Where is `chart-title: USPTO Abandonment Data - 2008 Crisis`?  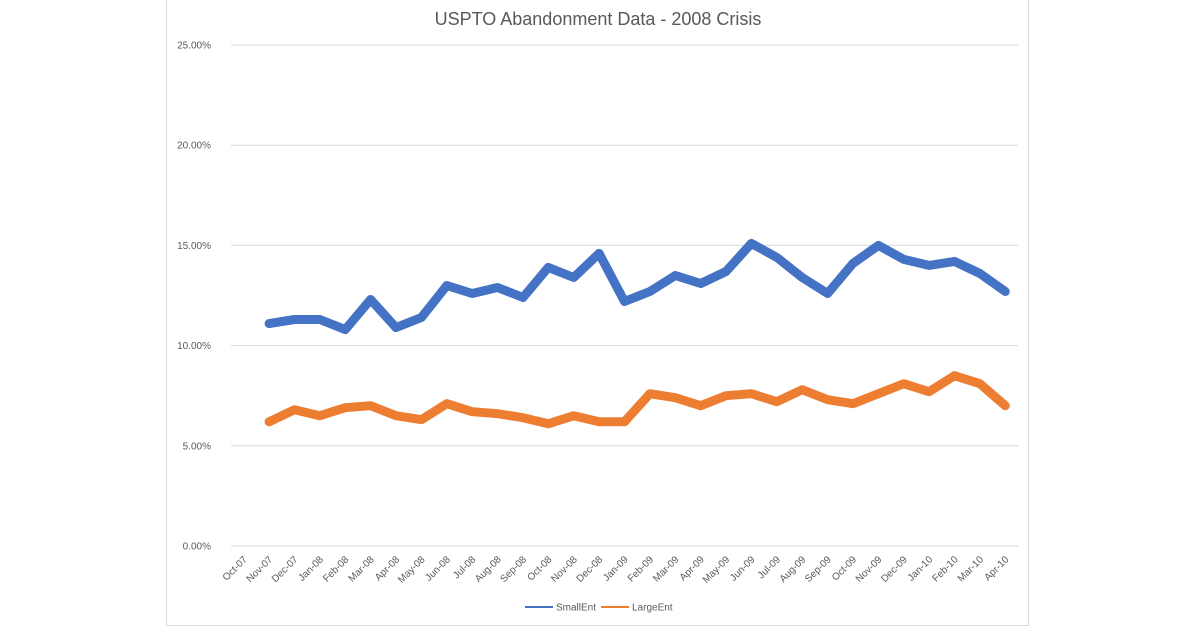
chart-title: USPTO Abandonment Data - 2008 Crisis is located at coordinates (598, 19).